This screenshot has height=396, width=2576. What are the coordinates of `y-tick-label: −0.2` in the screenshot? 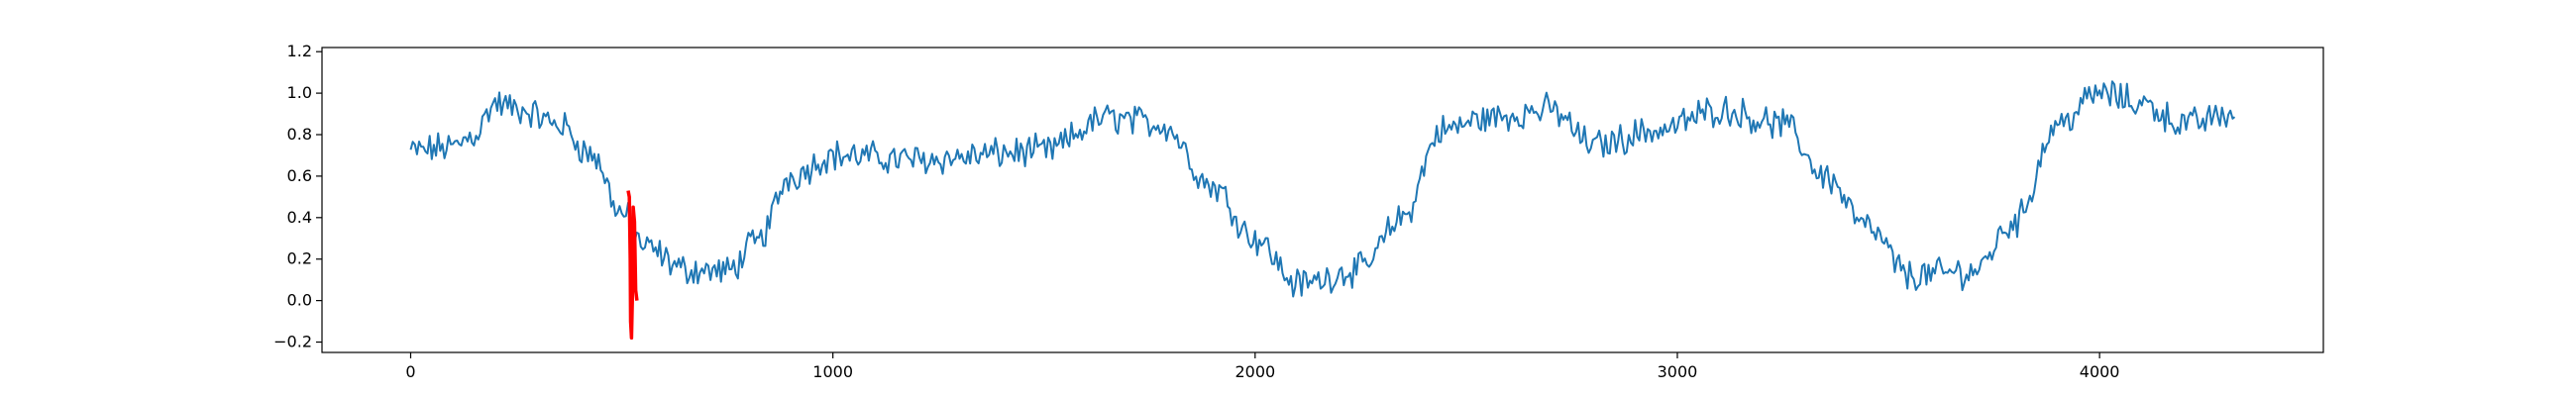 It's located at (292, 342).